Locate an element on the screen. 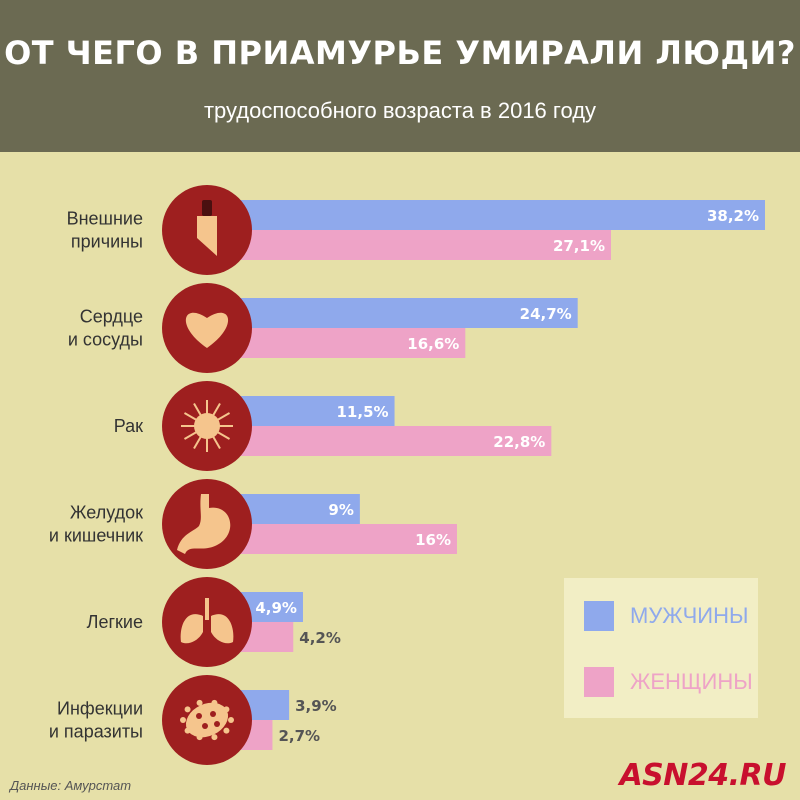 The image size is (800, 800). category-label: Легкие is located at coordinates (115, 622).